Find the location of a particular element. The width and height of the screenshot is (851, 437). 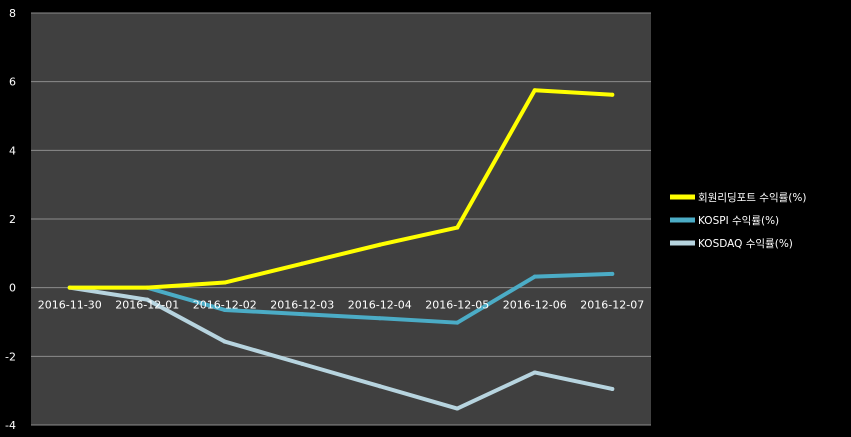

y-tick-label: -4 is located at coordinates (10, 425).